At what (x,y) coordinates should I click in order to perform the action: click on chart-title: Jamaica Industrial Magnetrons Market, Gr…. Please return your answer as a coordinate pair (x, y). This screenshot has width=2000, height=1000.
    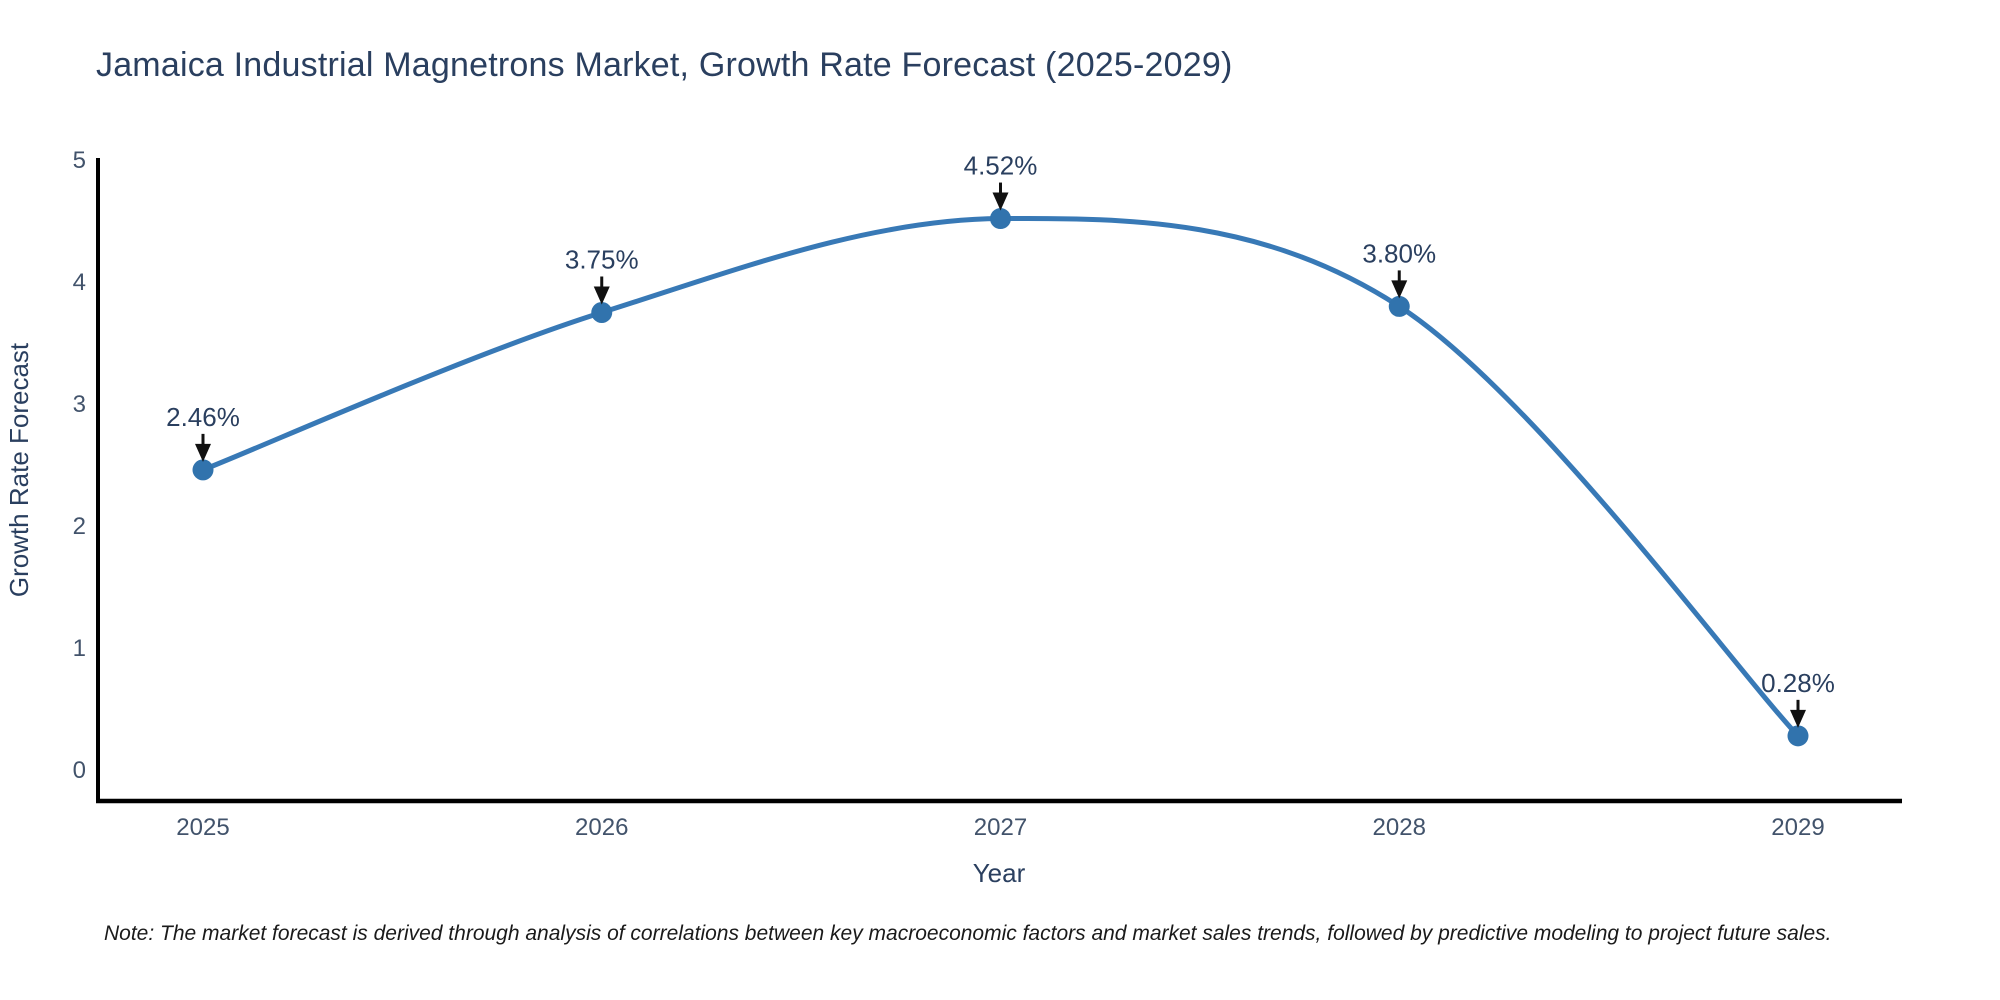
    Looking at the image, I should click on (664, 65).